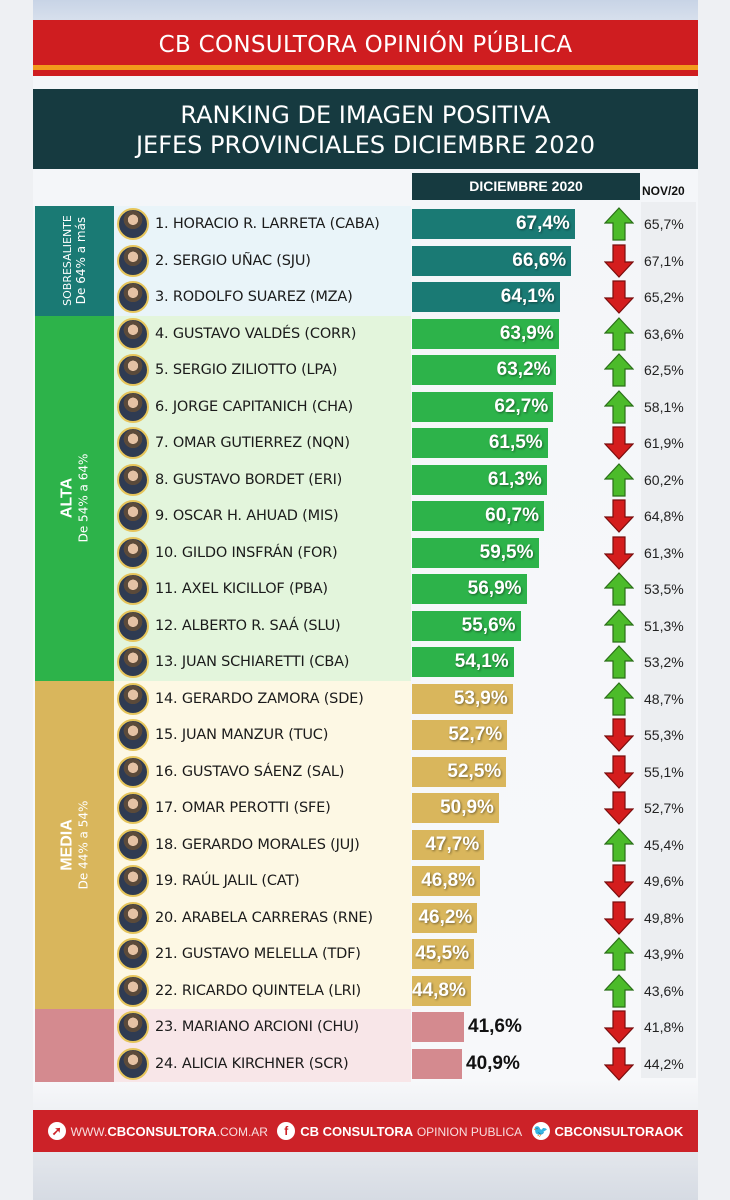 This screenshot has width=730, height=1200. What do you see at coordinates (477, 1027) in the screenshot?
I see `value-bar: 41,6%` at bounding box center [477, 1027].